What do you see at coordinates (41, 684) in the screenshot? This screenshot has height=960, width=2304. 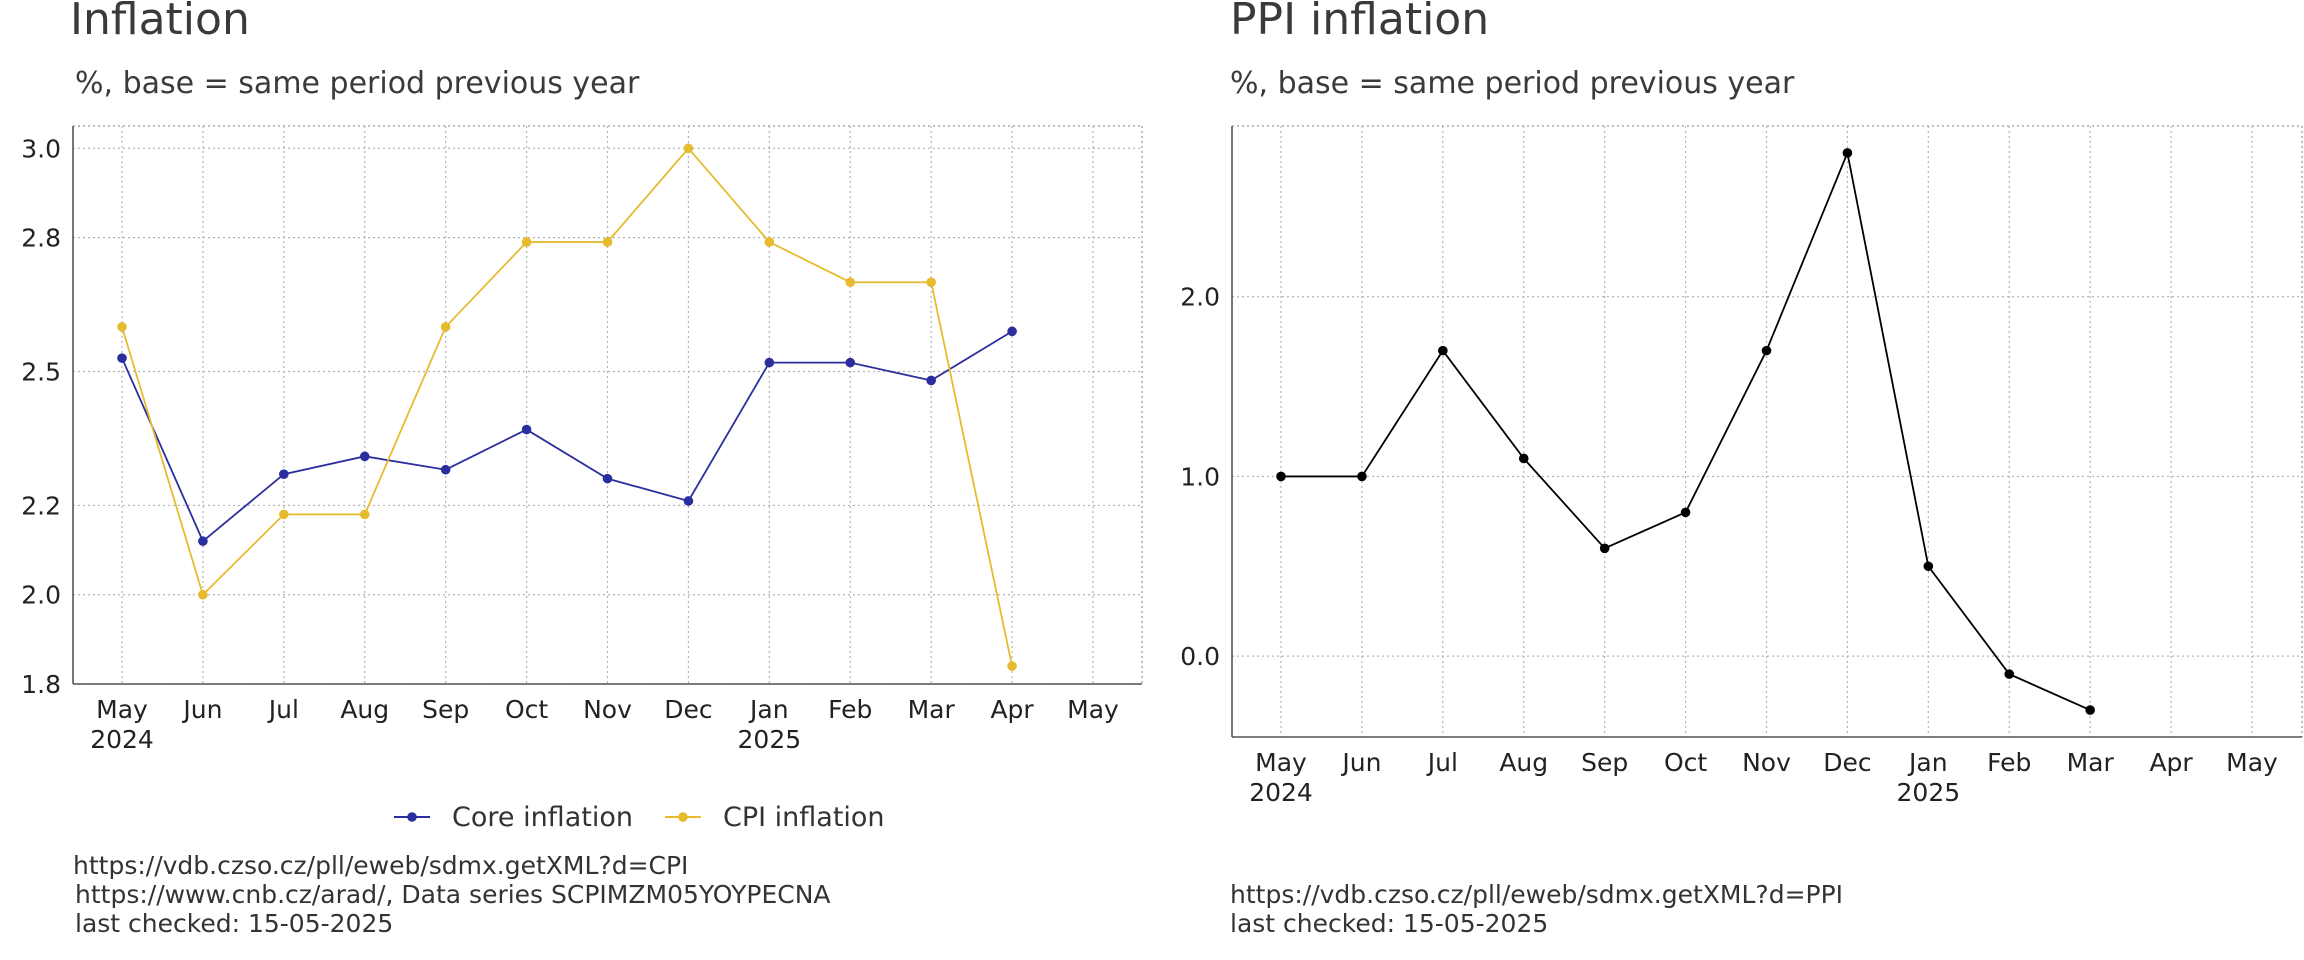 I see `y-tick-label: 1.8` at bounding box center [41, 684].